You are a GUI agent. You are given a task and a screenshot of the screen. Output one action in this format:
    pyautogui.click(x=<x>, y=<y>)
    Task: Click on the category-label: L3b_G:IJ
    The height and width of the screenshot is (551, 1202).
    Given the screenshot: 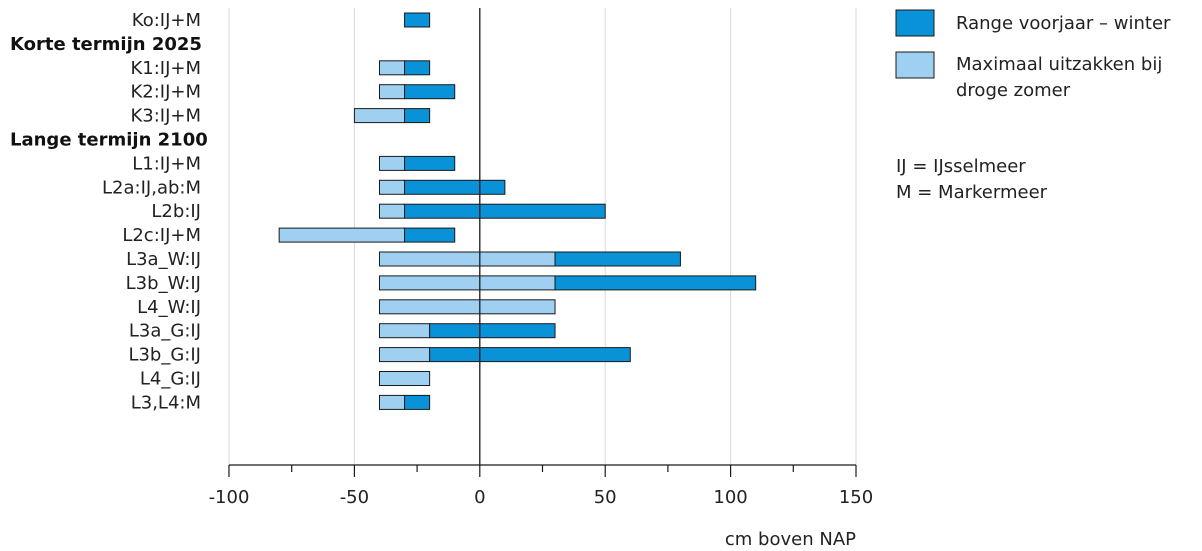 What is the action you would take?
    pyautogui.click(x=164, y=355)
    